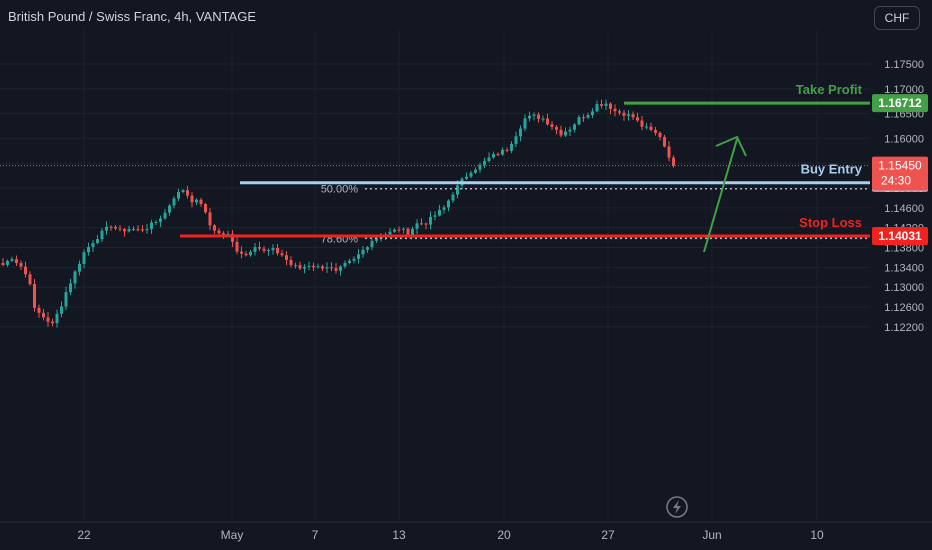 This screenshot has width=932, height=550. Describe the element at coordinates (904, 139) in the screenshot. I see `price-tick-label: 1.16000` at that location.